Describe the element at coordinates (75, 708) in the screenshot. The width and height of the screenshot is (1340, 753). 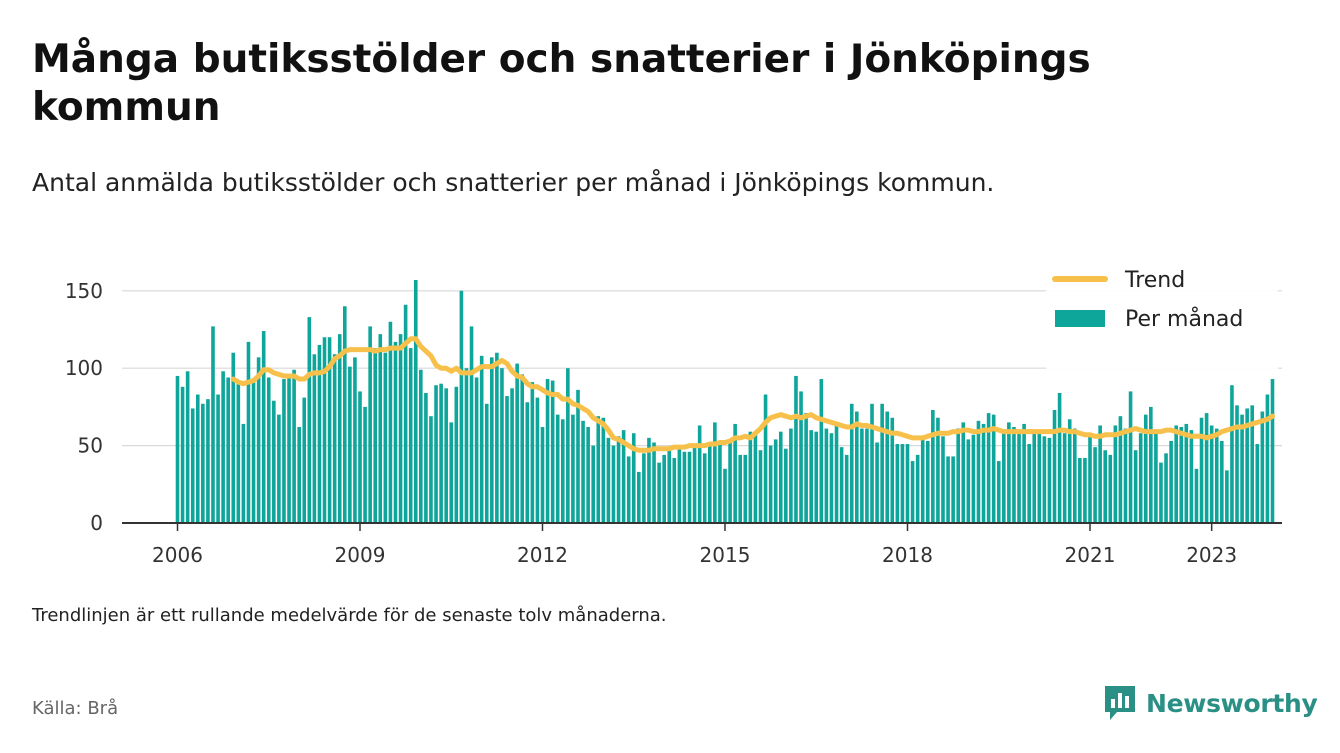
I see `source-label: Källa: Brå` at that location.